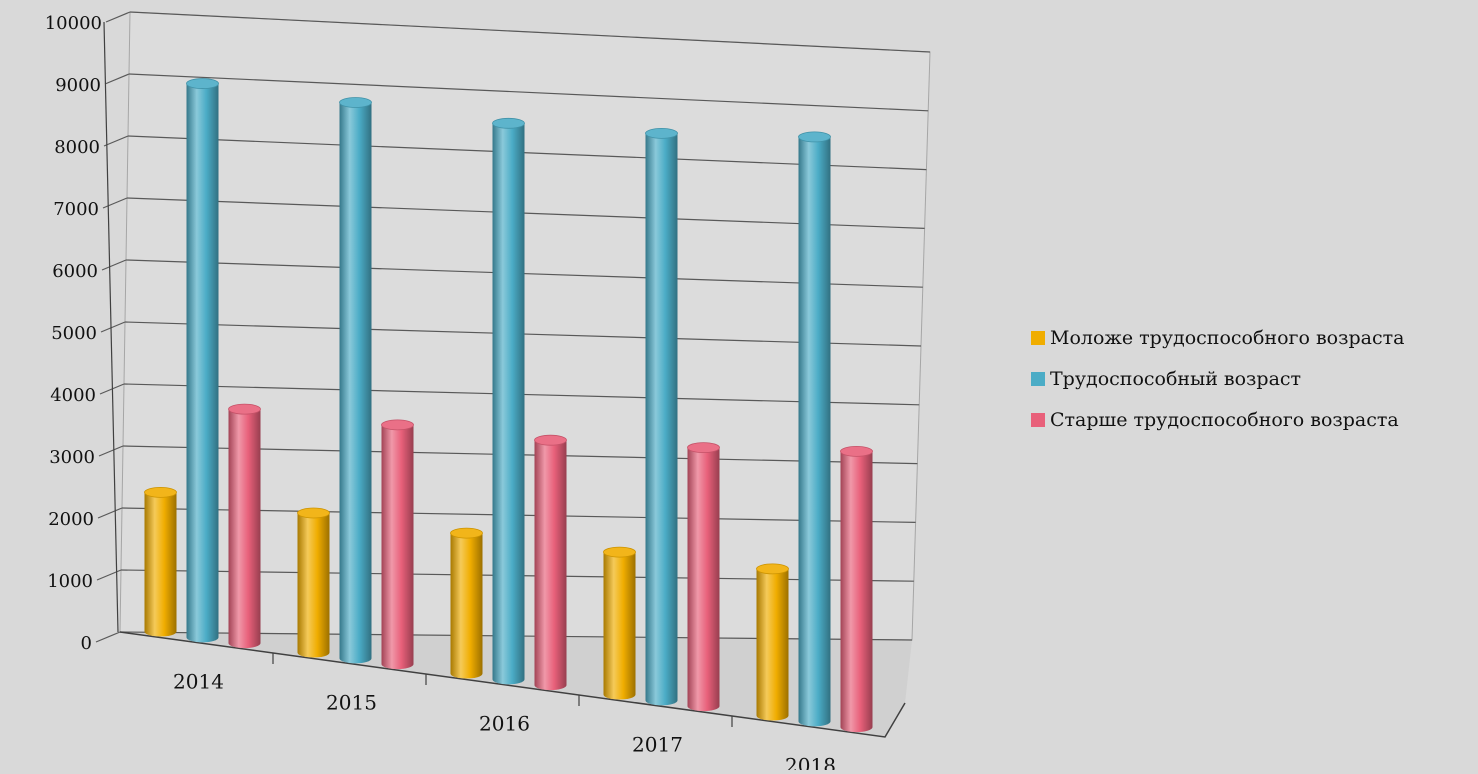  What do you see at coordinates (74, 333) in the screenshot?
I see `y-tick-label: 5000` at bounding box center [74, 333].